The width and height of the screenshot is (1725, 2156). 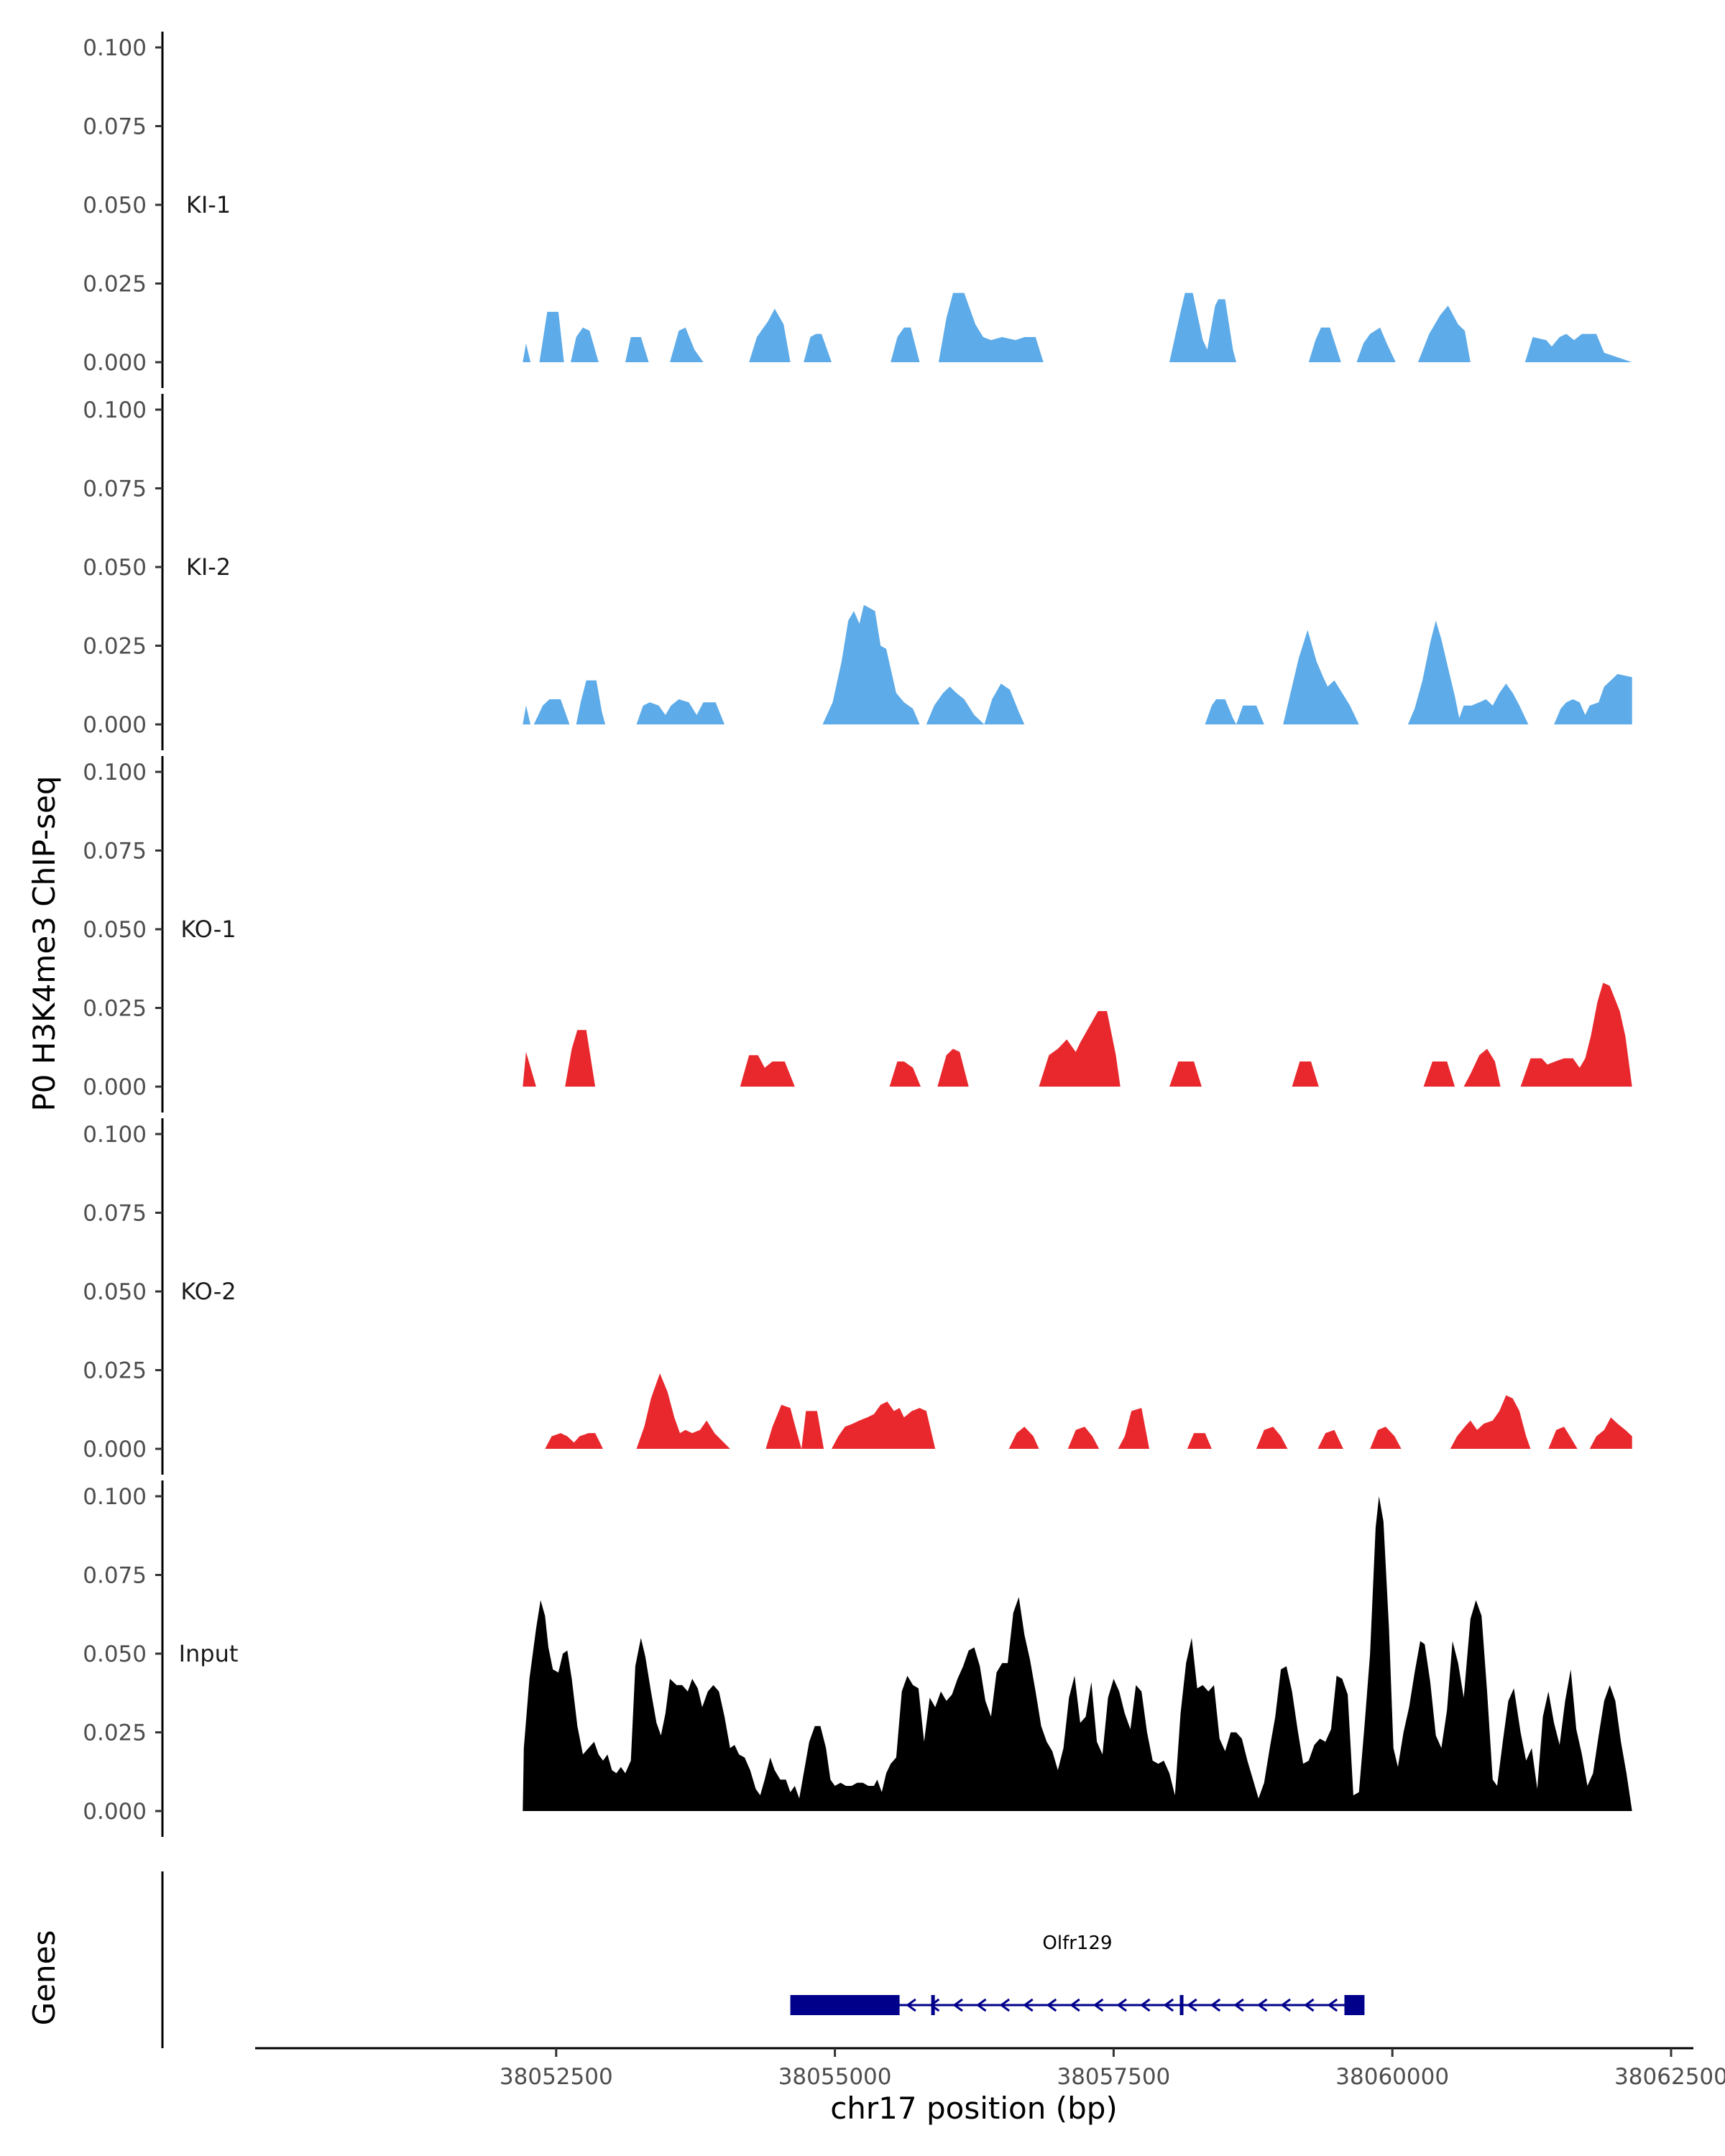 I want to click on x-tick-label: 38057500, so click(x=1113, y=2077).